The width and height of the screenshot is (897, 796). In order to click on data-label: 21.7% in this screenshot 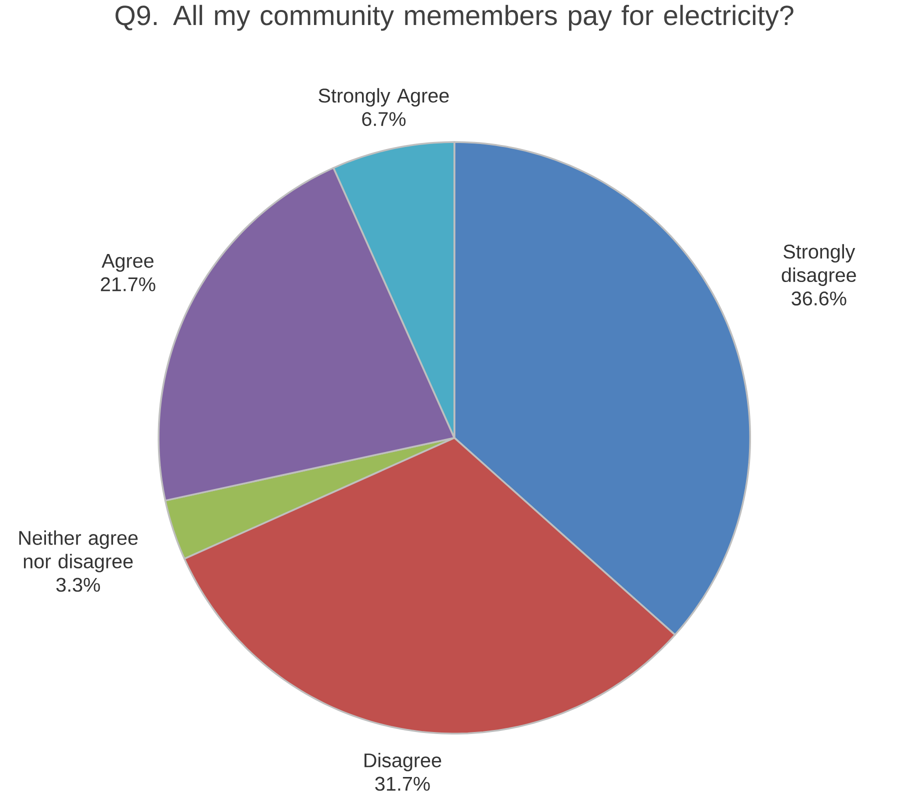, I will do `click(128, 284)`.